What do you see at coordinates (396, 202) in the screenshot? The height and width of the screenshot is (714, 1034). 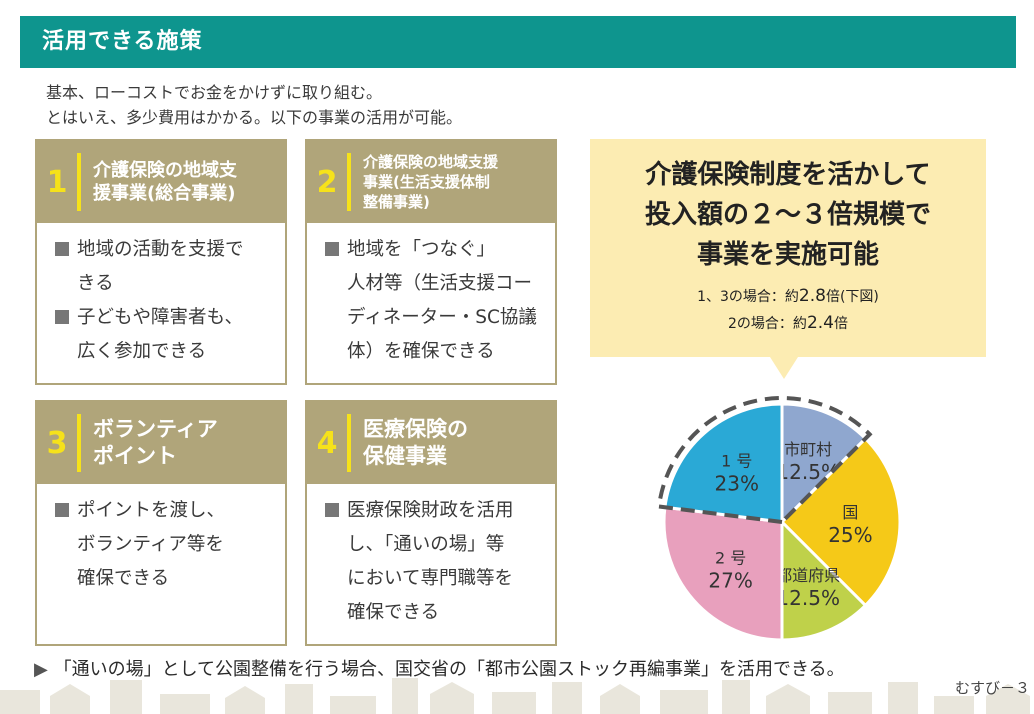 I see `card-title-line: 整備事業)` at bounding box center [396, 202].